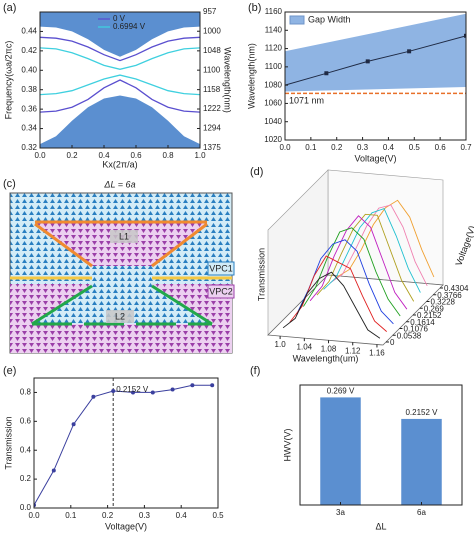  What do you see at coordinates (429, 315) in the screenshot?
I see `depth-tick-label: 0.2152` at bounding box center [429, 315].